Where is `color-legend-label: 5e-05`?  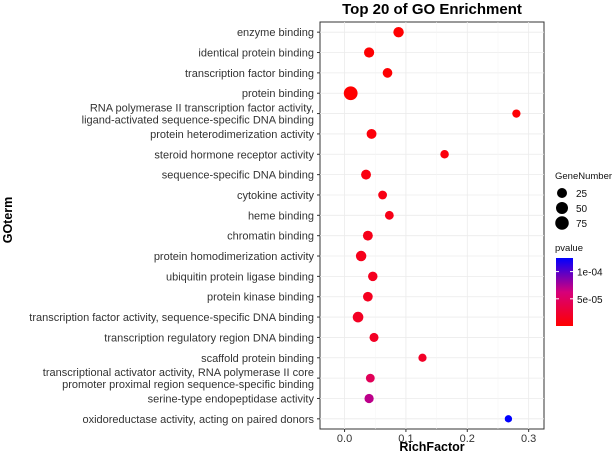 color-legend-label: 5e-05 is located at coordinates (590, 300).